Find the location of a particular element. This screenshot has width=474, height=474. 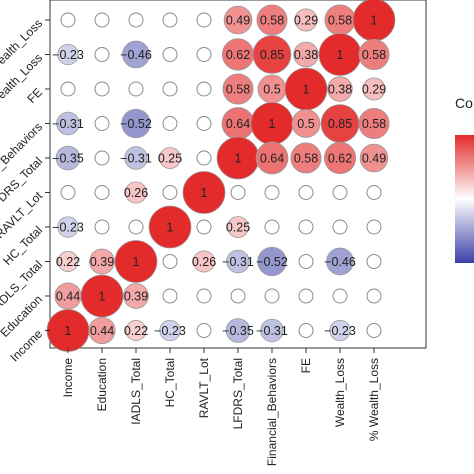

correlation-label: 0.44 is located at coordinates (68, 297).